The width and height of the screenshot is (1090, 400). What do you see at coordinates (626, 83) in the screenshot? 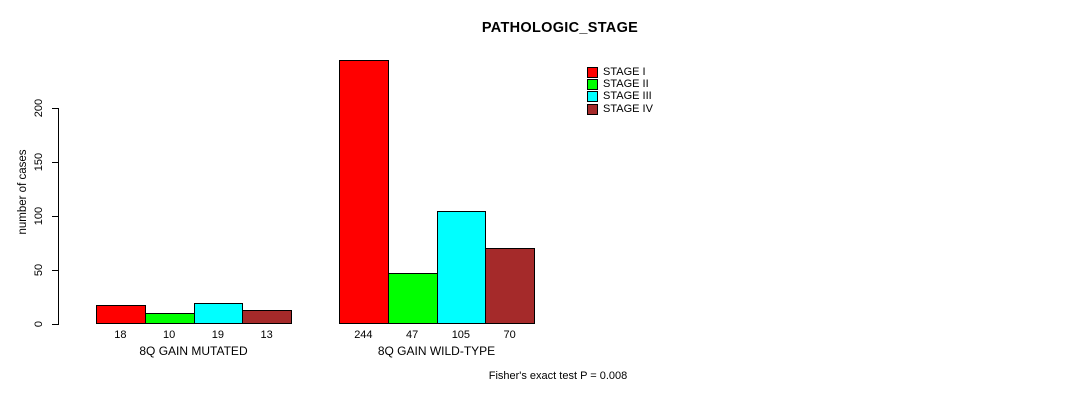
I see `legend-label: STAGE II` at bounding box center [626, 83].